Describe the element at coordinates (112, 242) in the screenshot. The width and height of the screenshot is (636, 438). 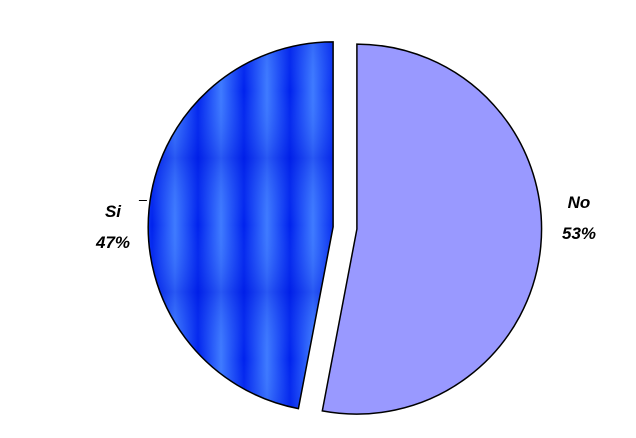
I see `slice-percent-si: 47%` at that location.